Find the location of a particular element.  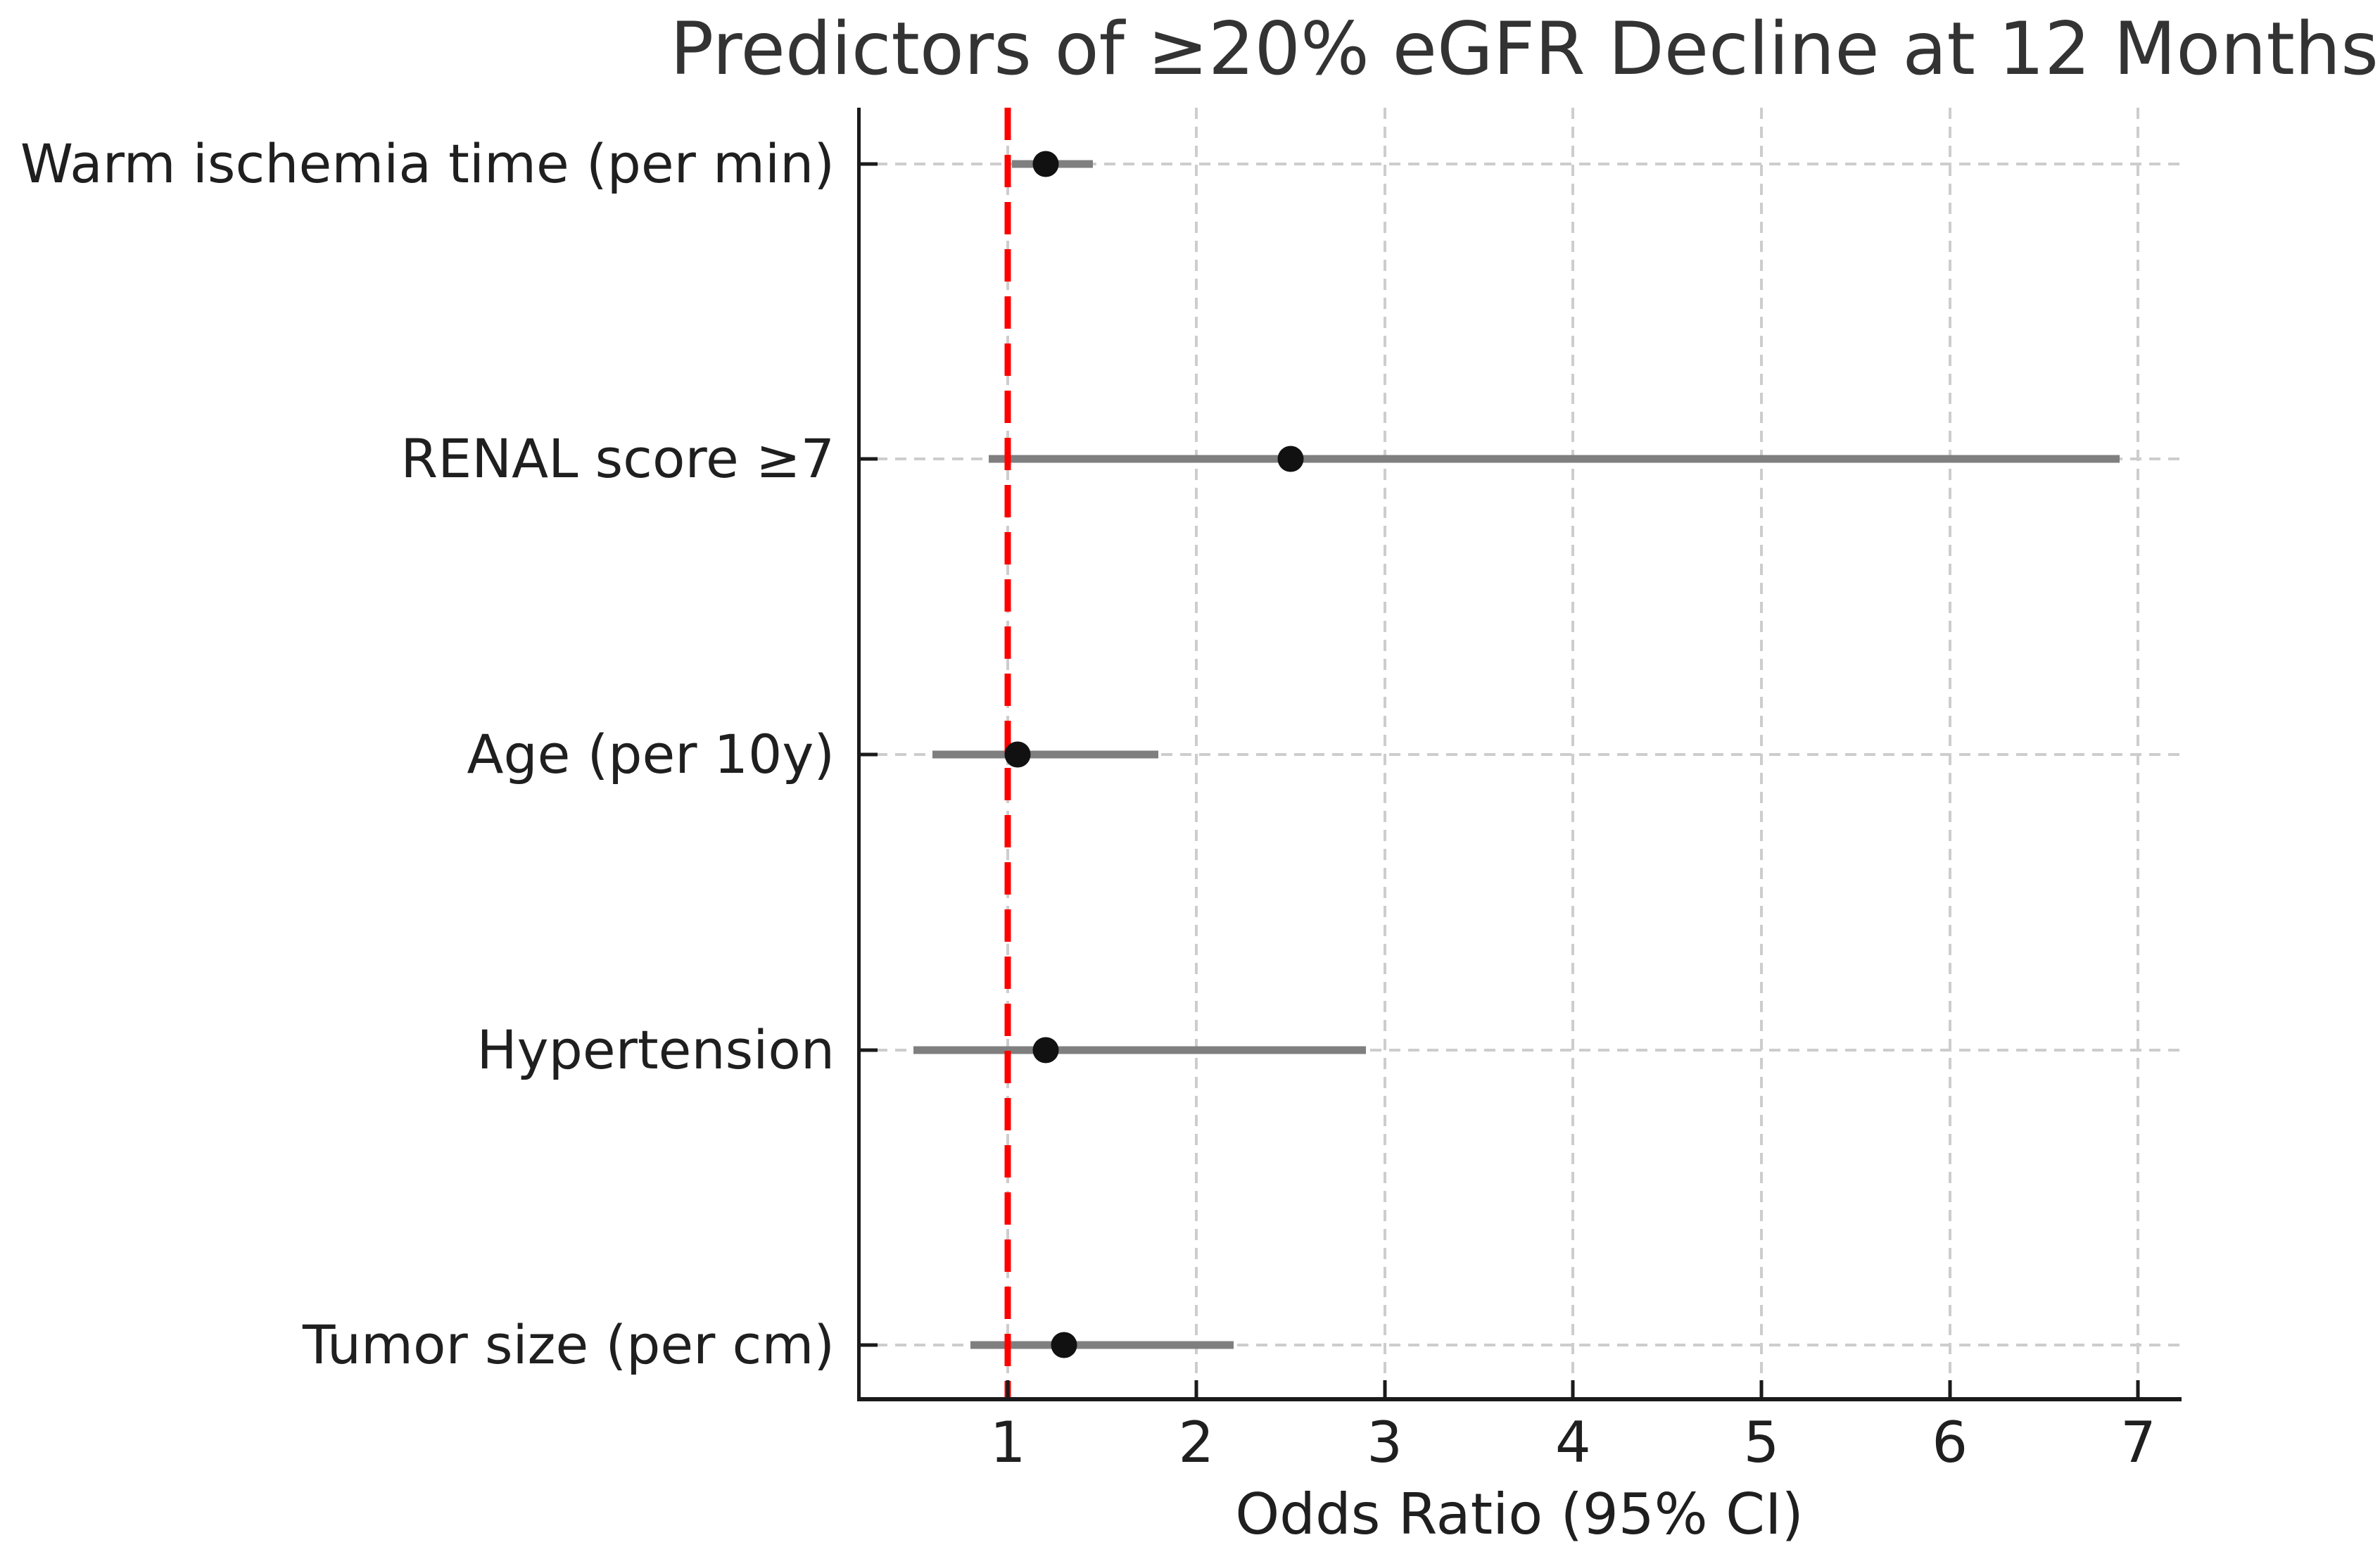

y-category-label: Age (per 10y) is located at coordinates (651, 754).